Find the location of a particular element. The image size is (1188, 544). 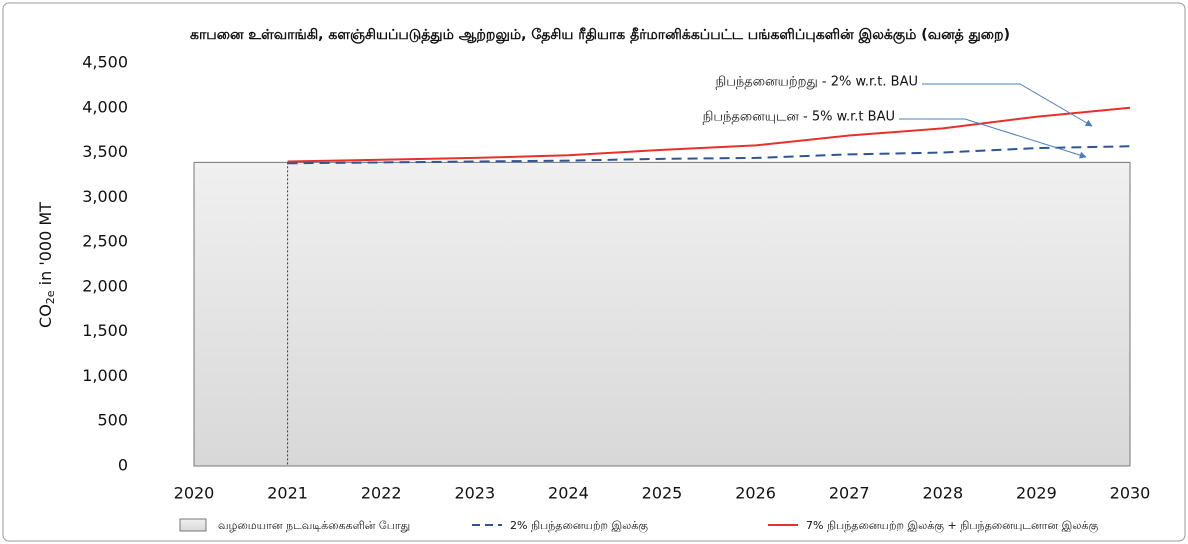

y-tick-label: 4,000 is located at coordinates (105, 106).